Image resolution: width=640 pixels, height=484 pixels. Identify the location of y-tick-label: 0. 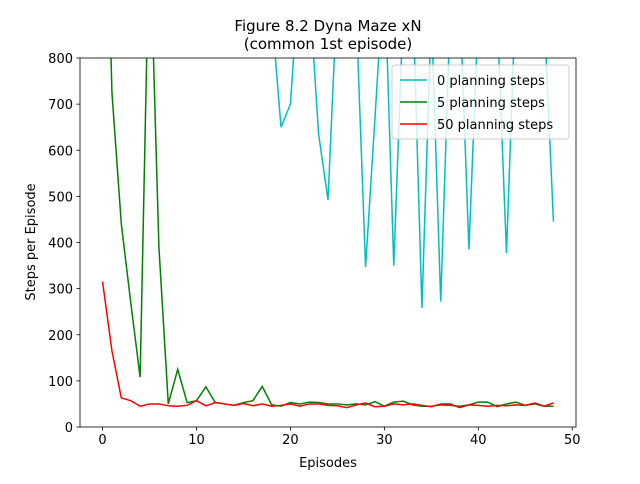
(69, 428).